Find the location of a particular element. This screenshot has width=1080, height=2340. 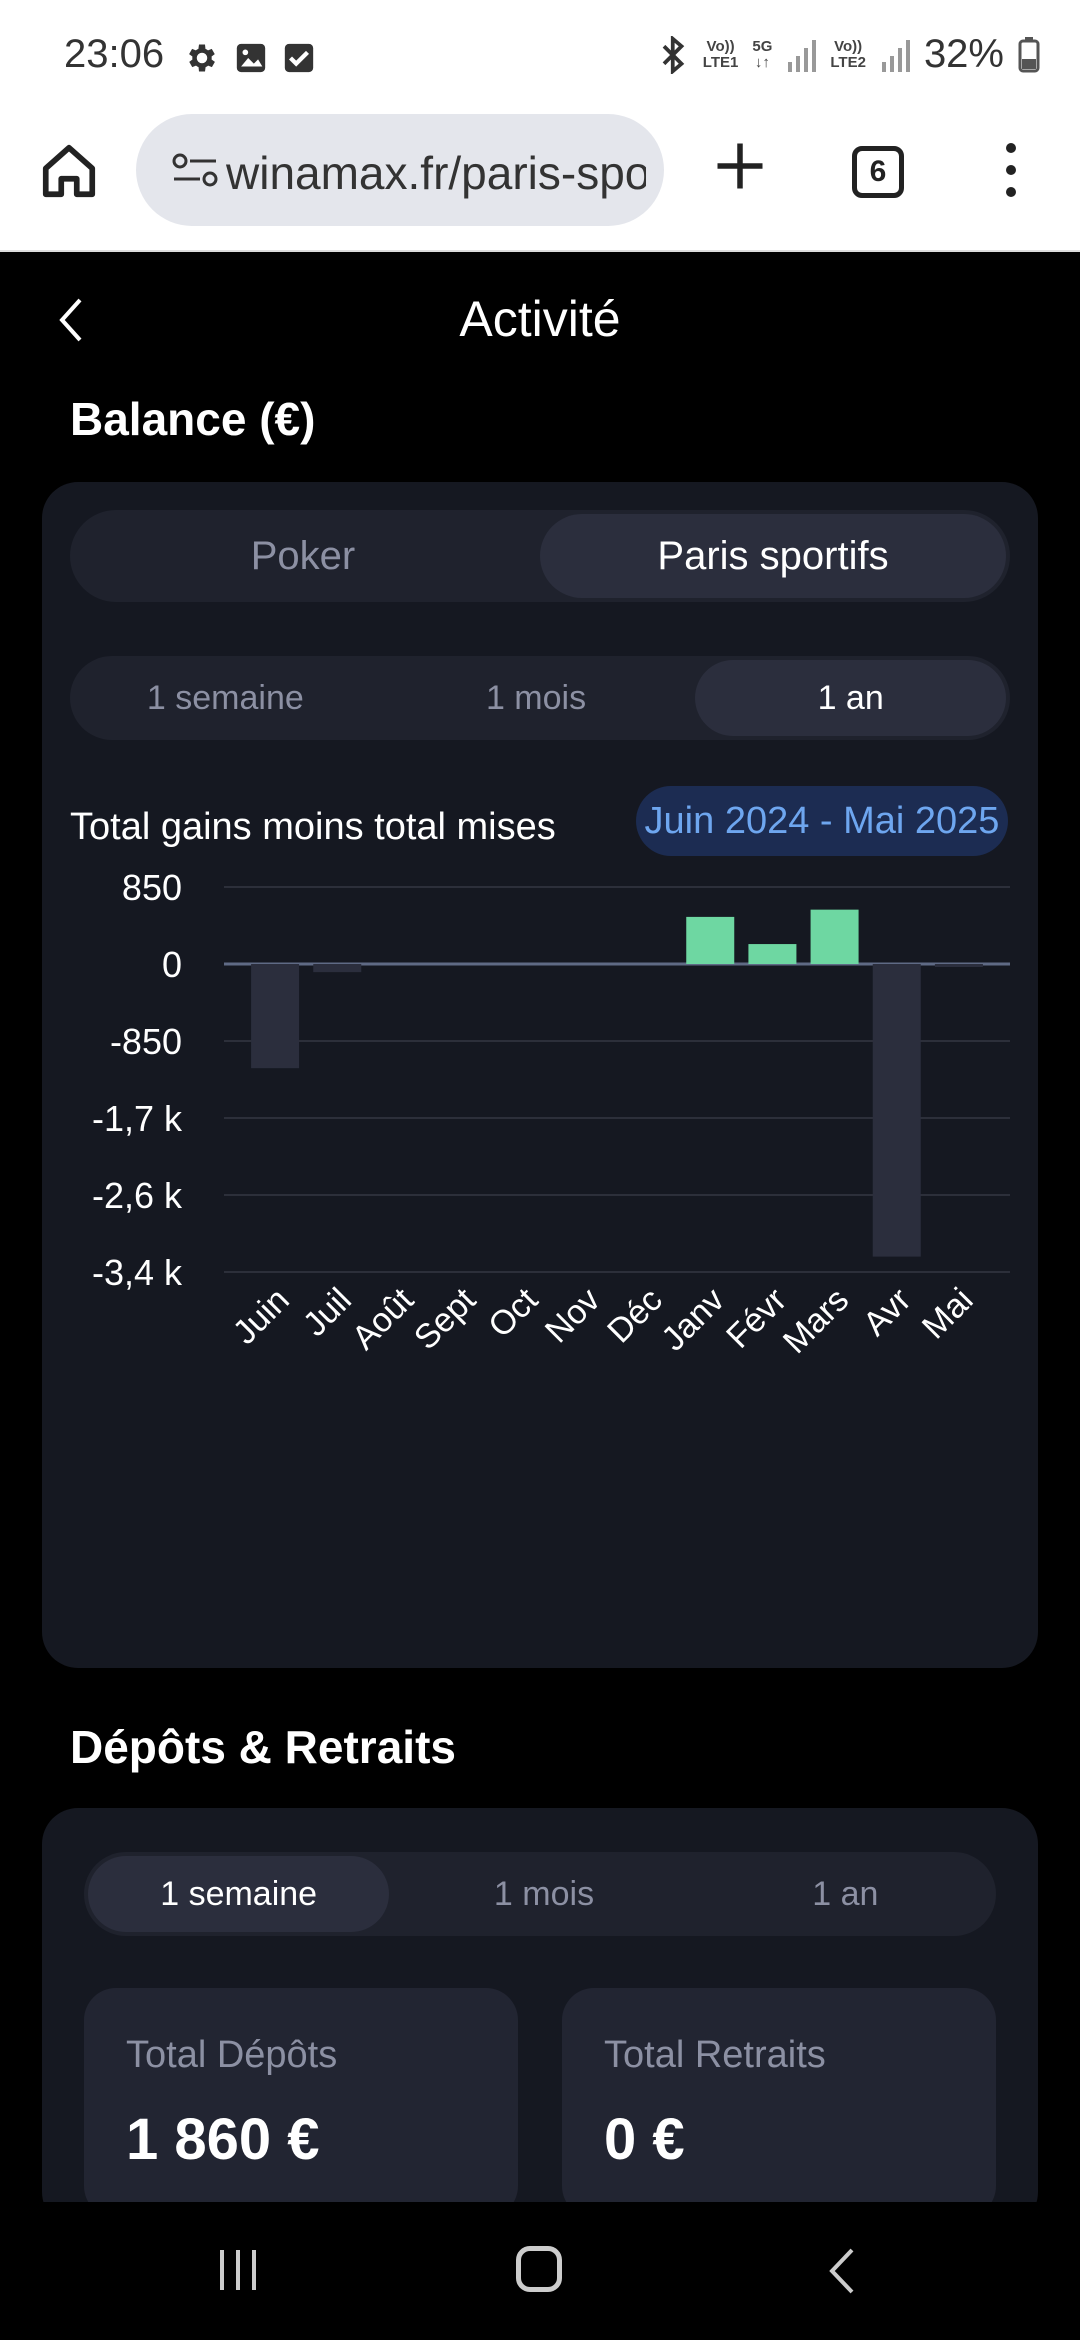

x-tick-label: Juin is located at coordinates (261, 1316).